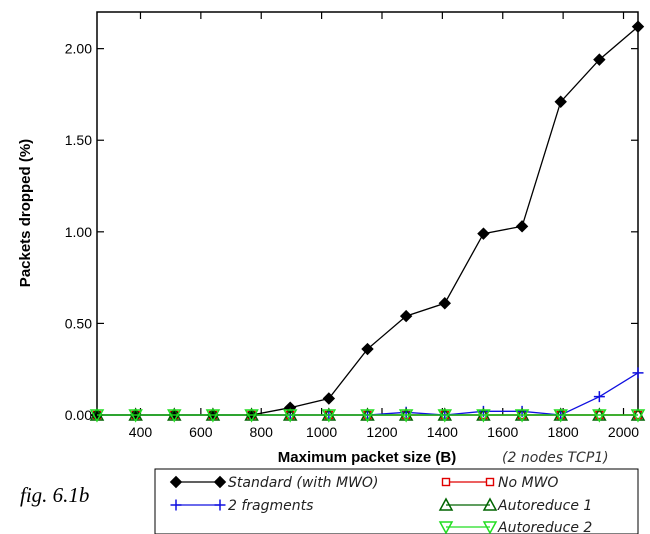  Describe the element at coordinates (544, 506) in the screenshot. I see `legend-label: Autoreduce 1` at that location.